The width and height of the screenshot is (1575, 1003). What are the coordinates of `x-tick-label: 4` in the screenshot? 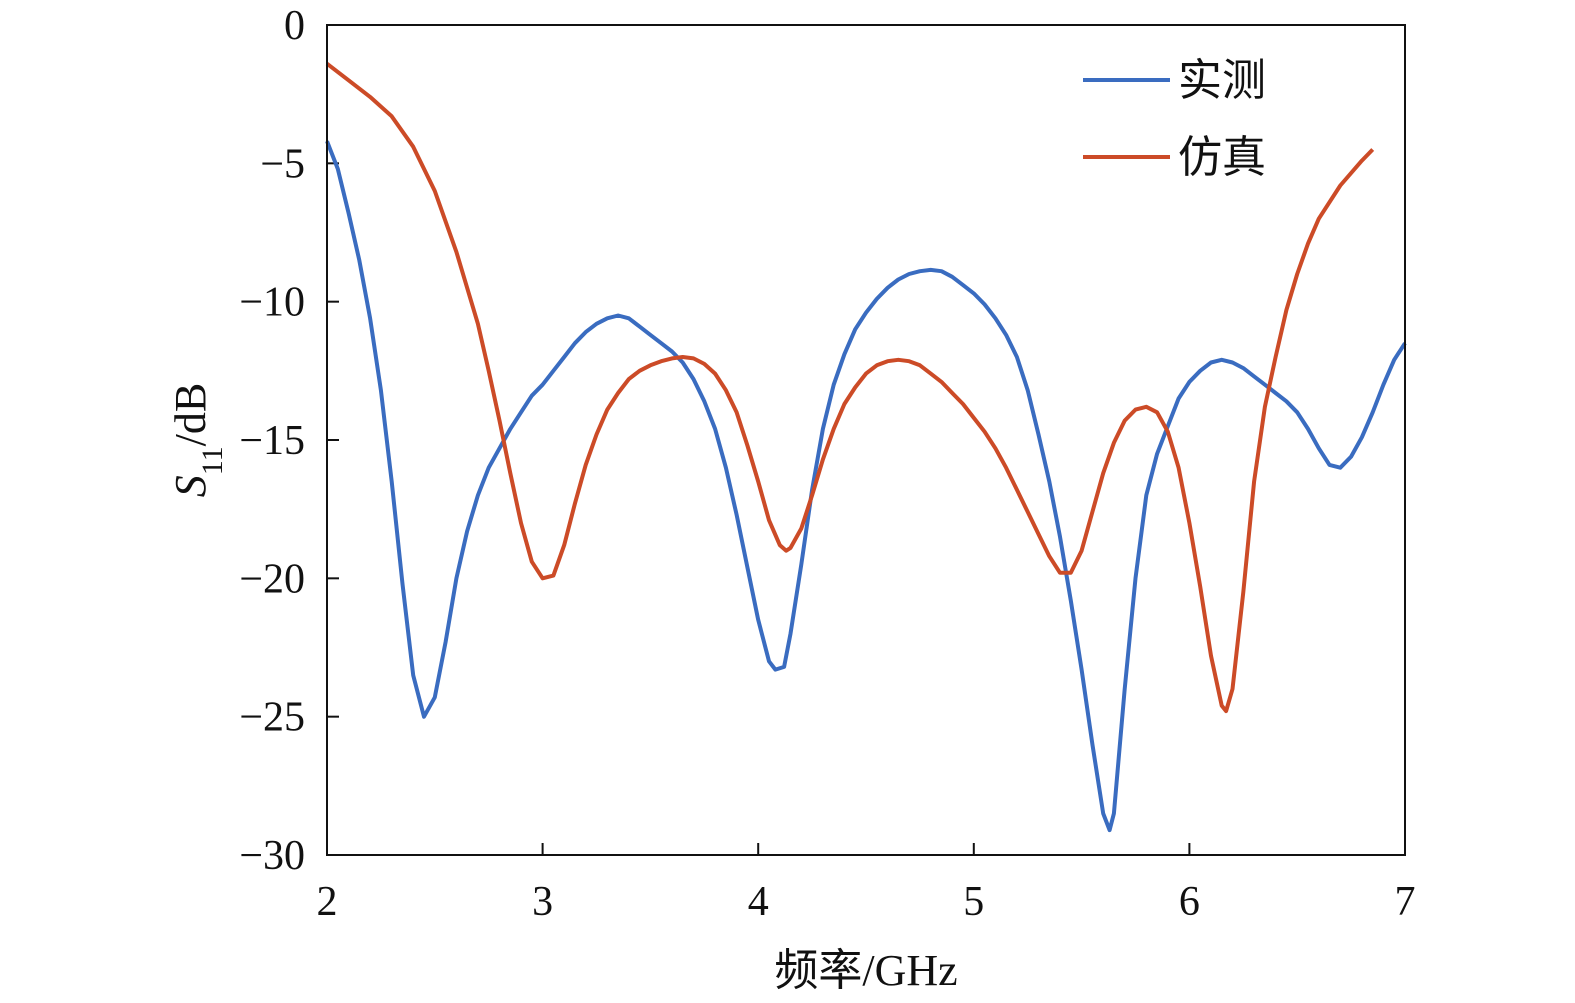 It's located at (758, 902).